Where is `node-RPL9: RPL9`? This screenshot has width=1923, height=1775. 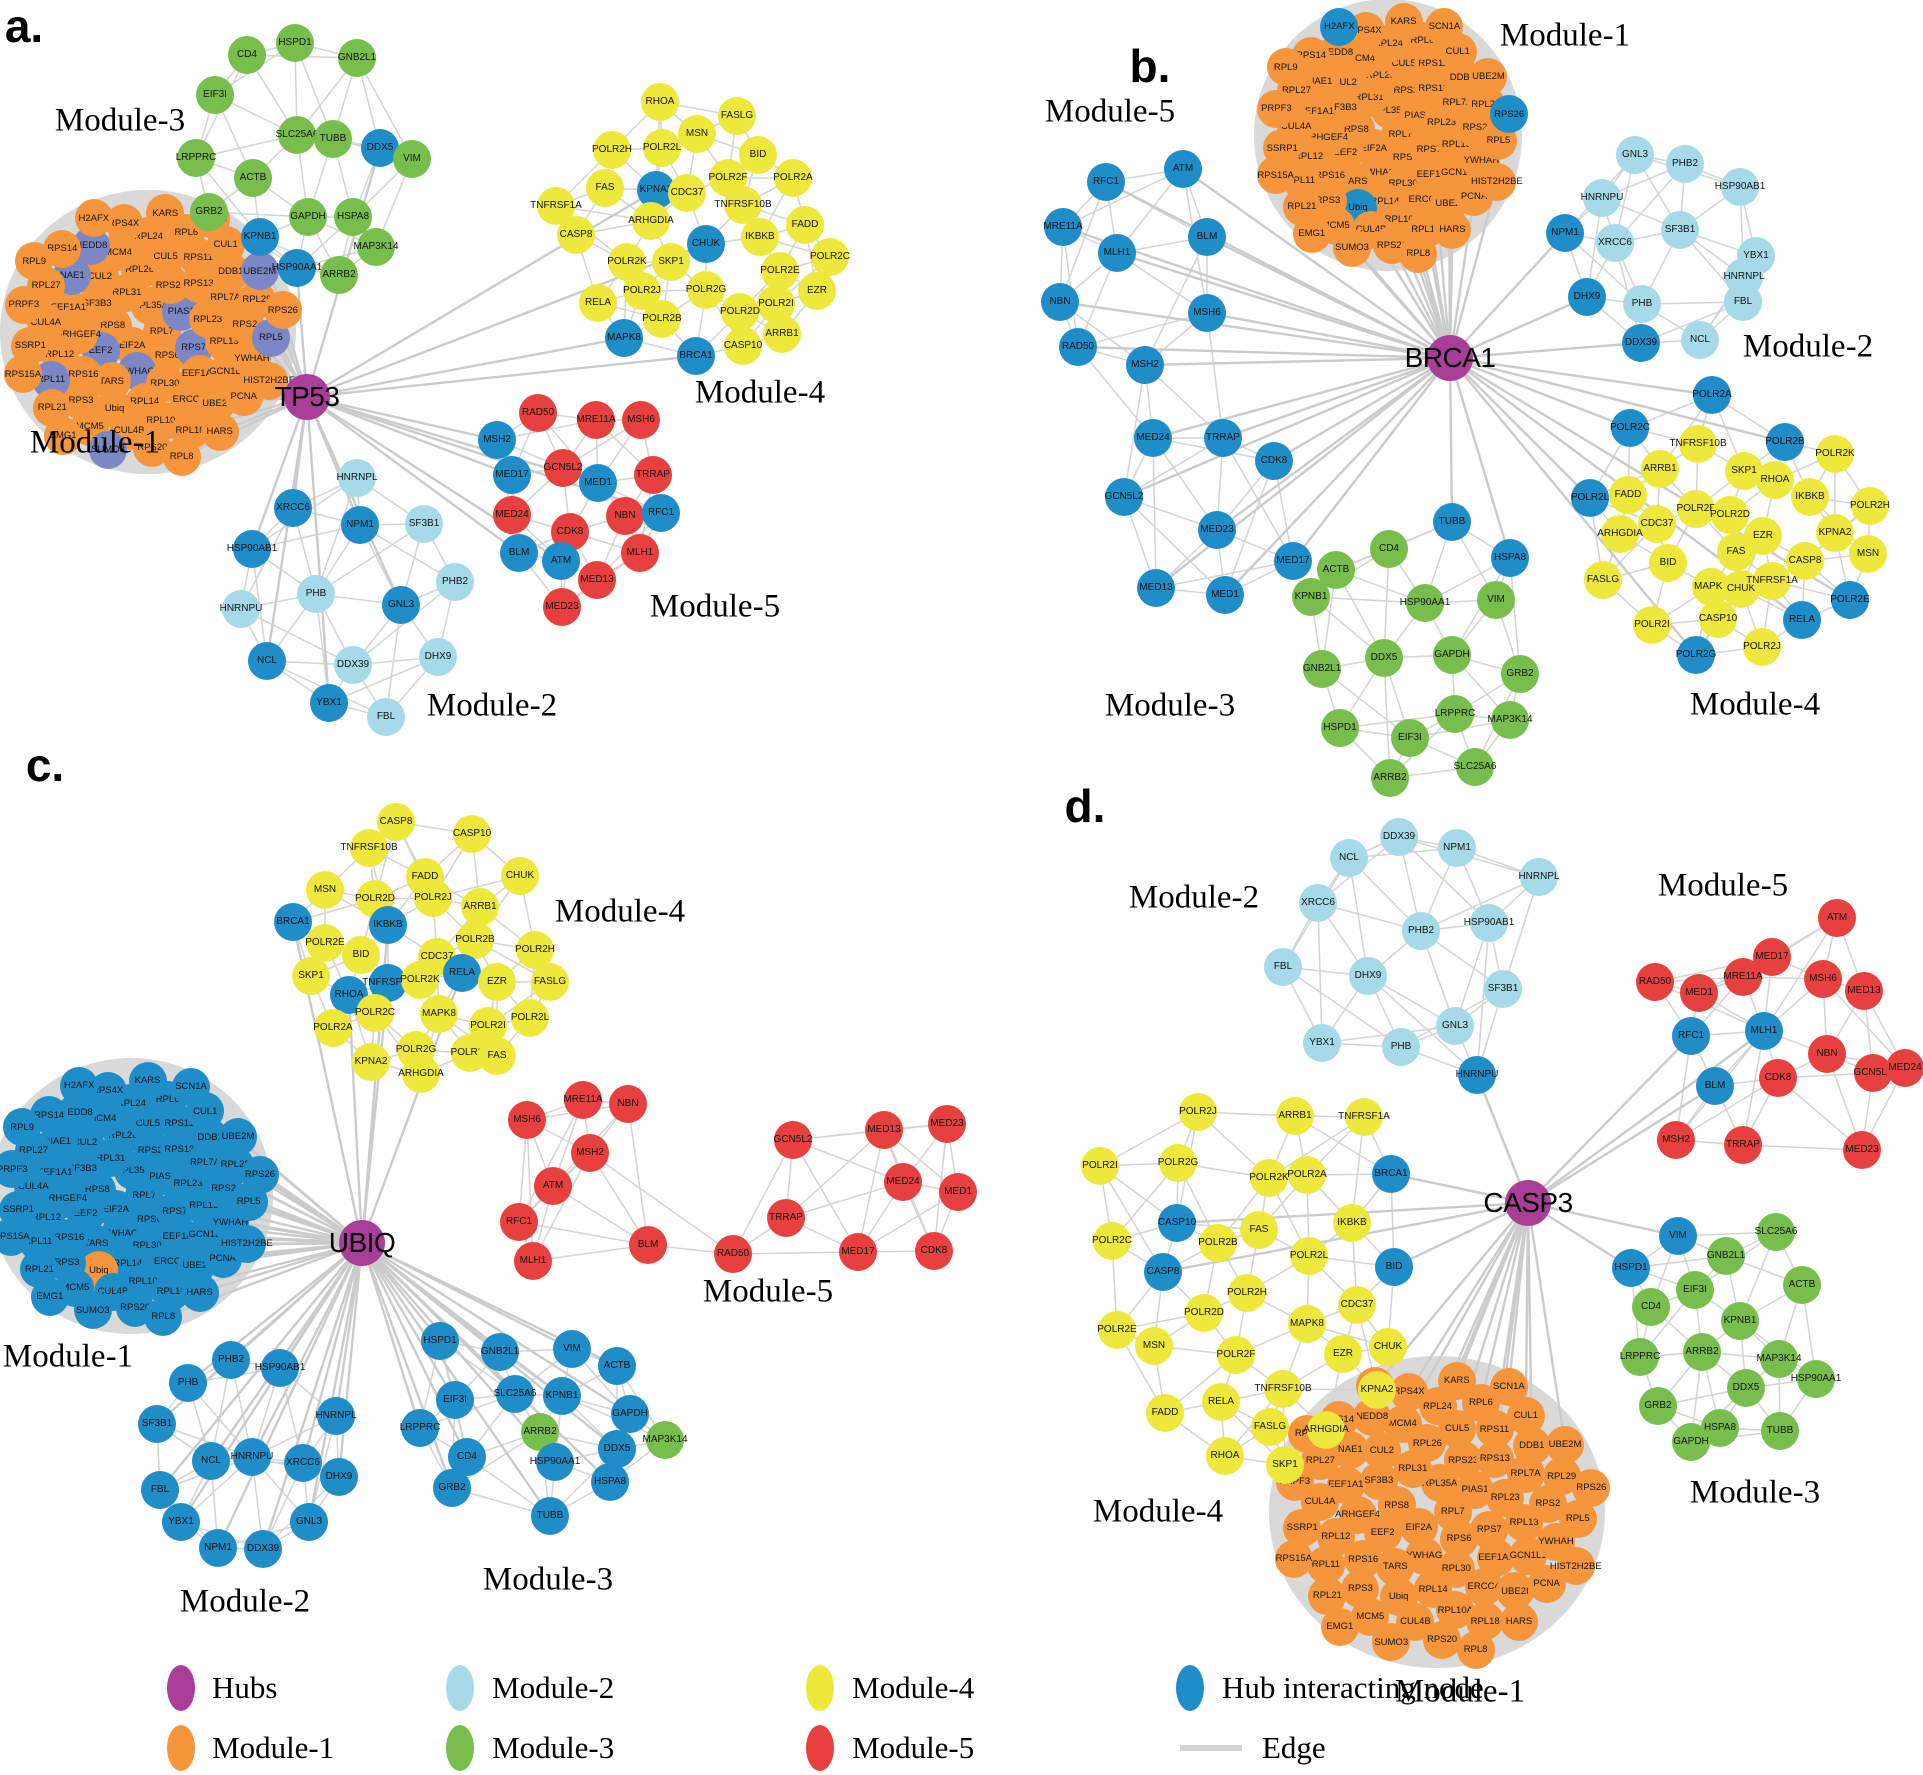
node-RPL9: RPL9 is located at coordinates (1285, 67).